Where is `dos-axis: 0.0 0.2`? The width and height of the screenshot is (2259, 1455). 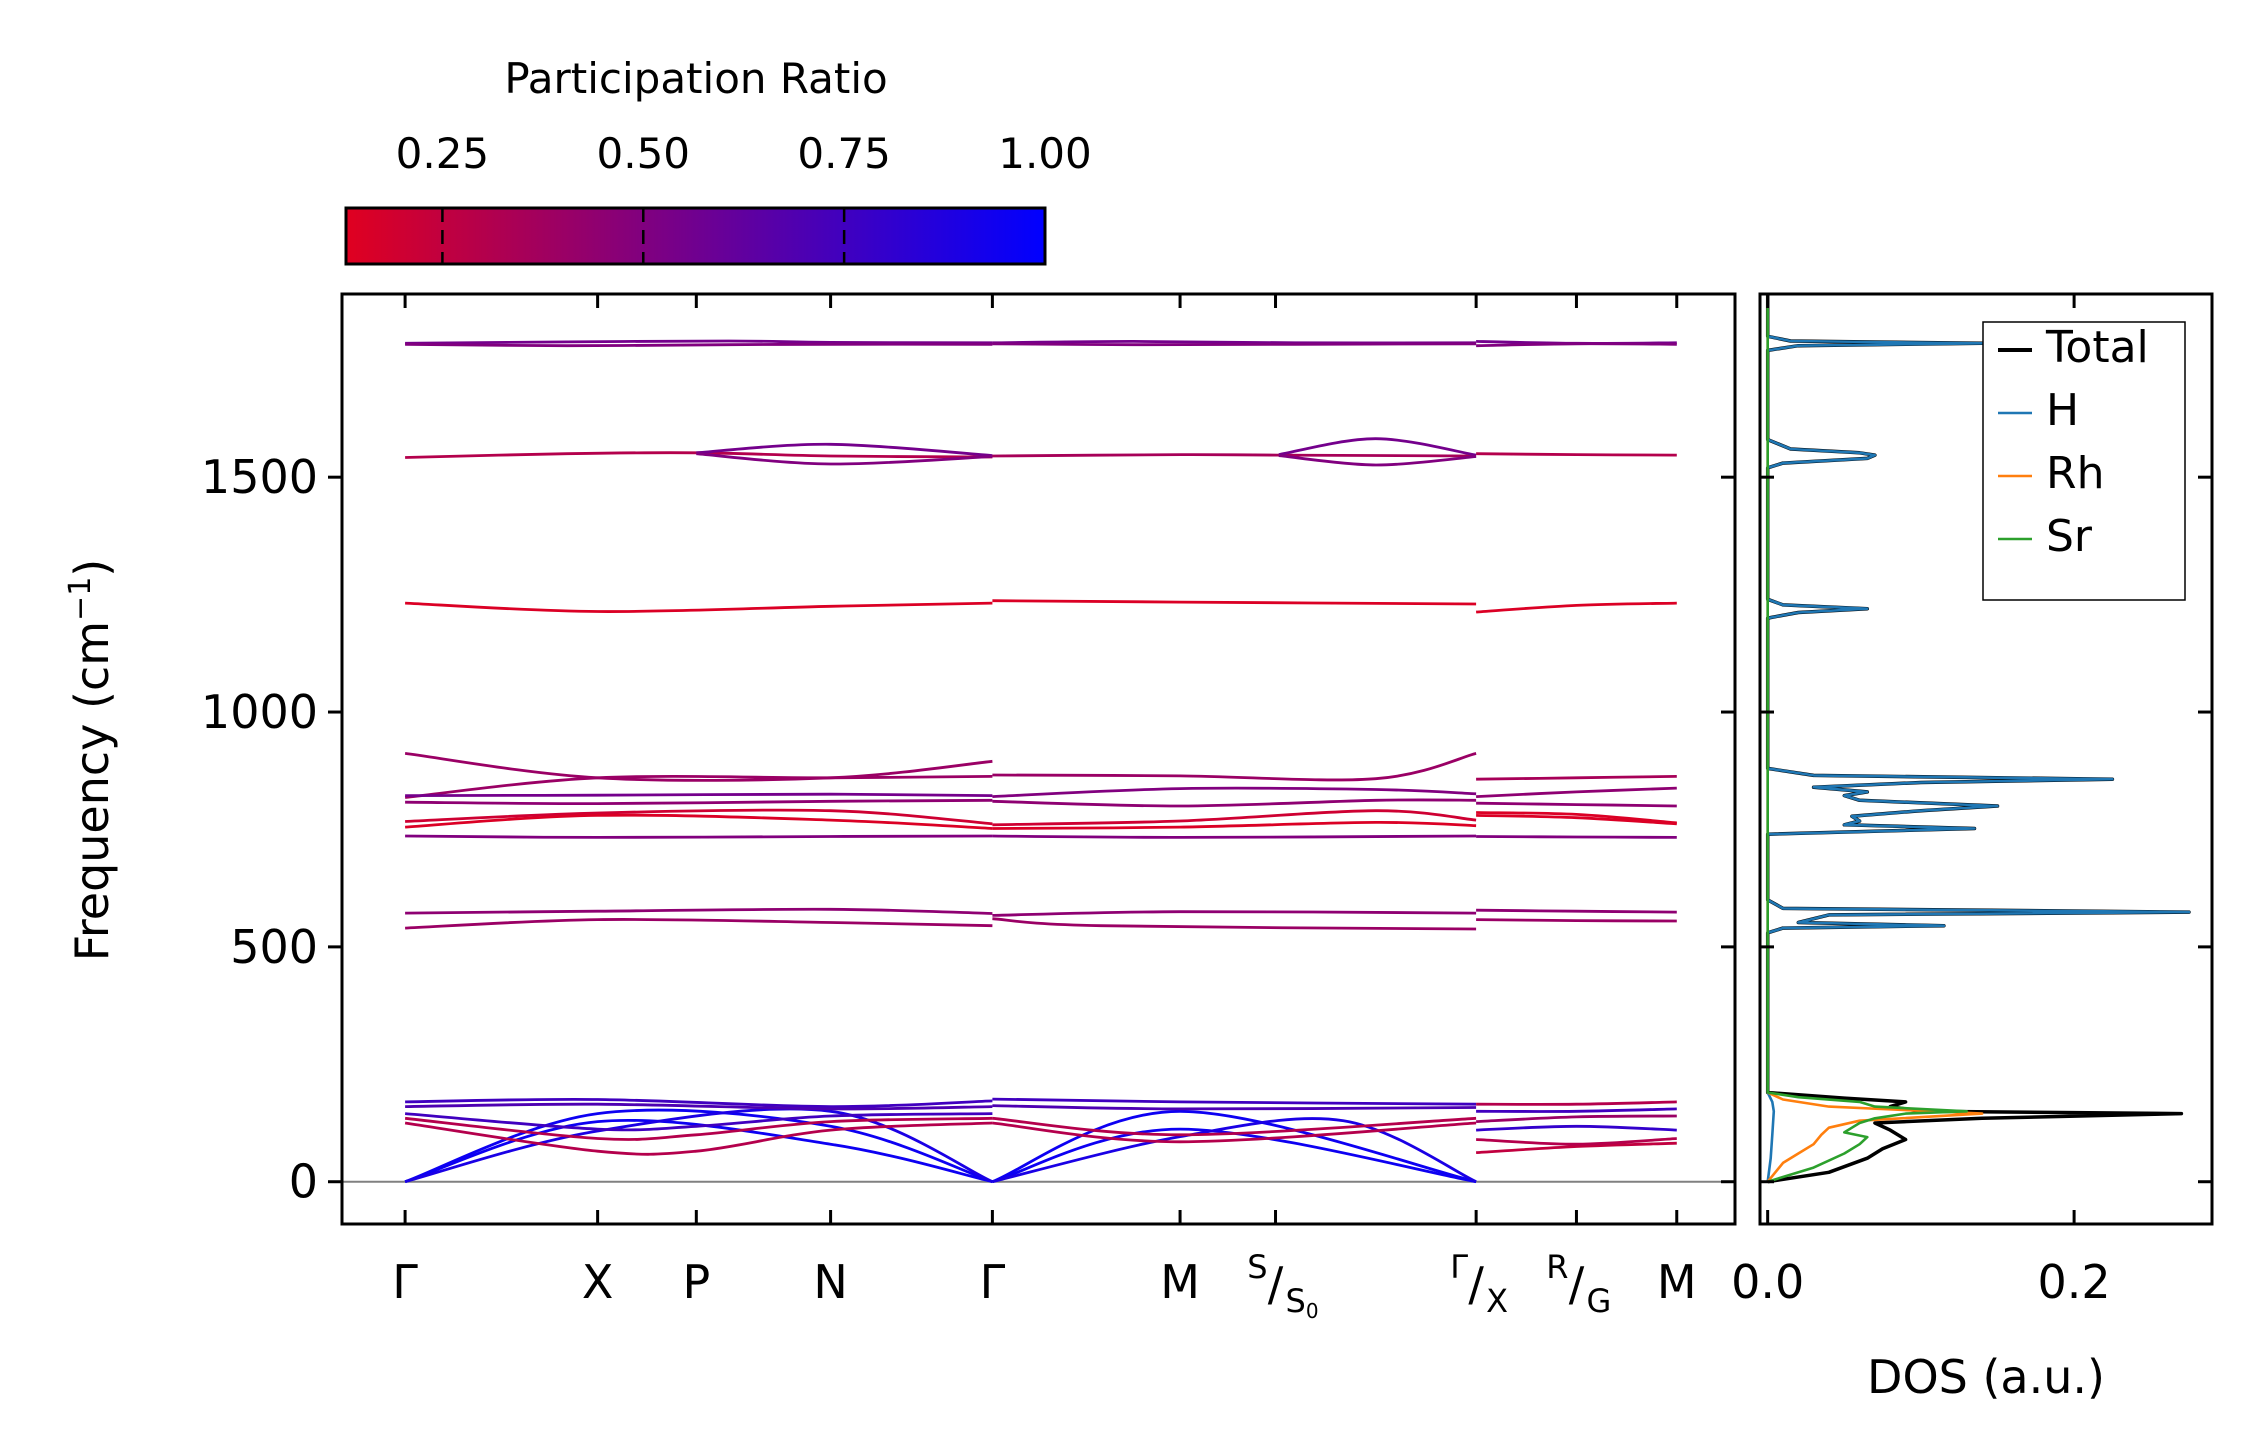
dos-axis: 0.0 0.2 is located at coordinates (1971, 801).